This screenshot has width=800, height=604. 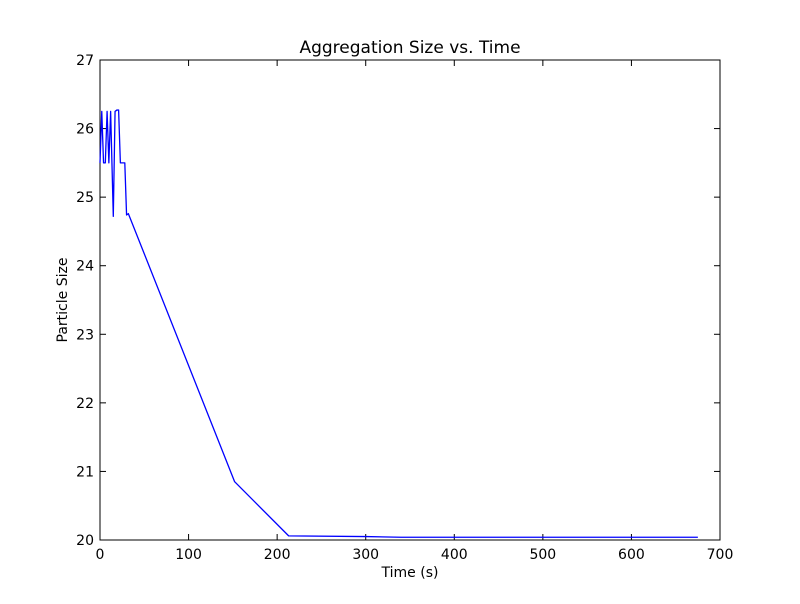 What do you see at coordinates (85, 198) in the screenshot?
I see `y-tick-label: 25` at bounding box center [85, 198].